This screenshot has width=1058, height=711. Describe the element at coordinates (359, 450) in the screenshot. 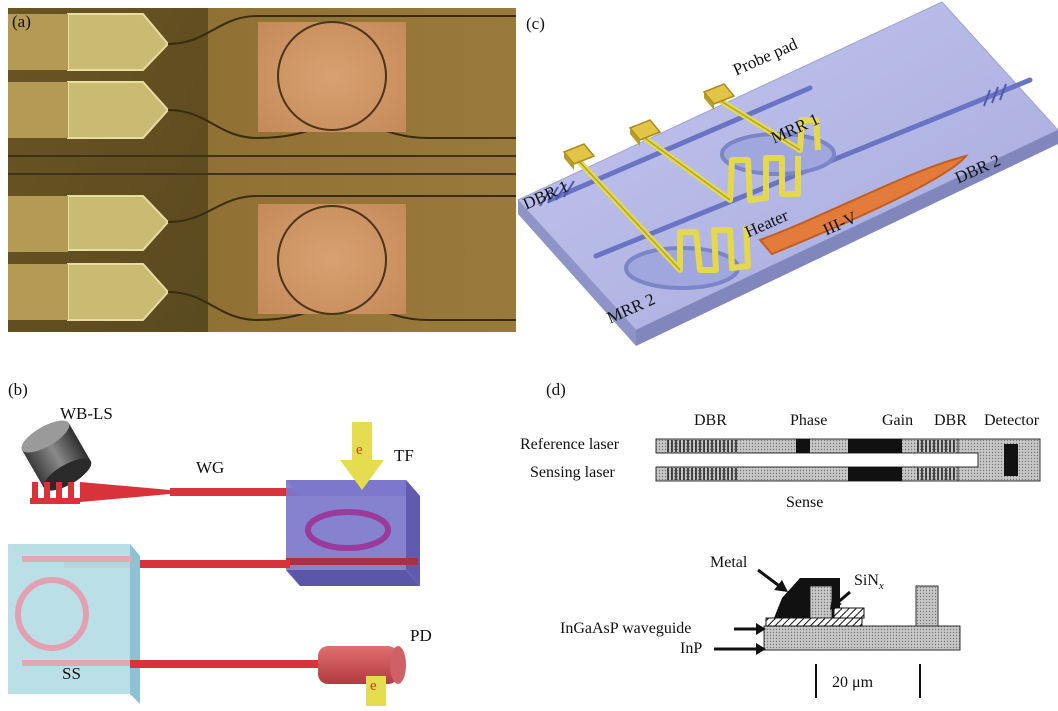

I see `electron-in: e` at that location.